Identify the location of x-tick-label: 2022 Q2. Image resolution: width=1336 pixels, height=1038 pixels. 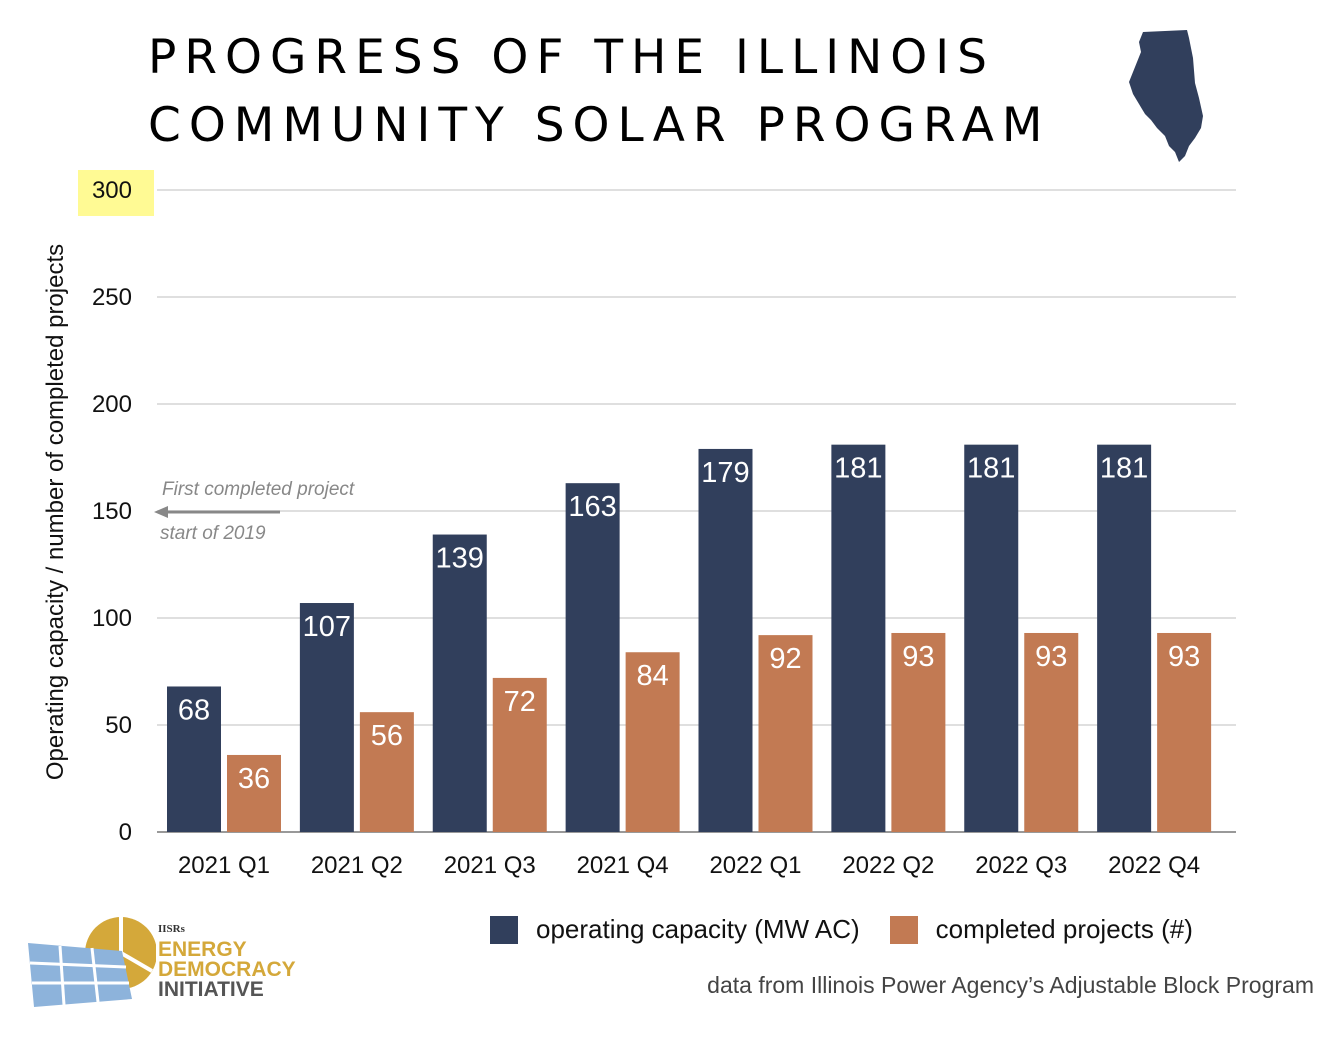
(888, 865).